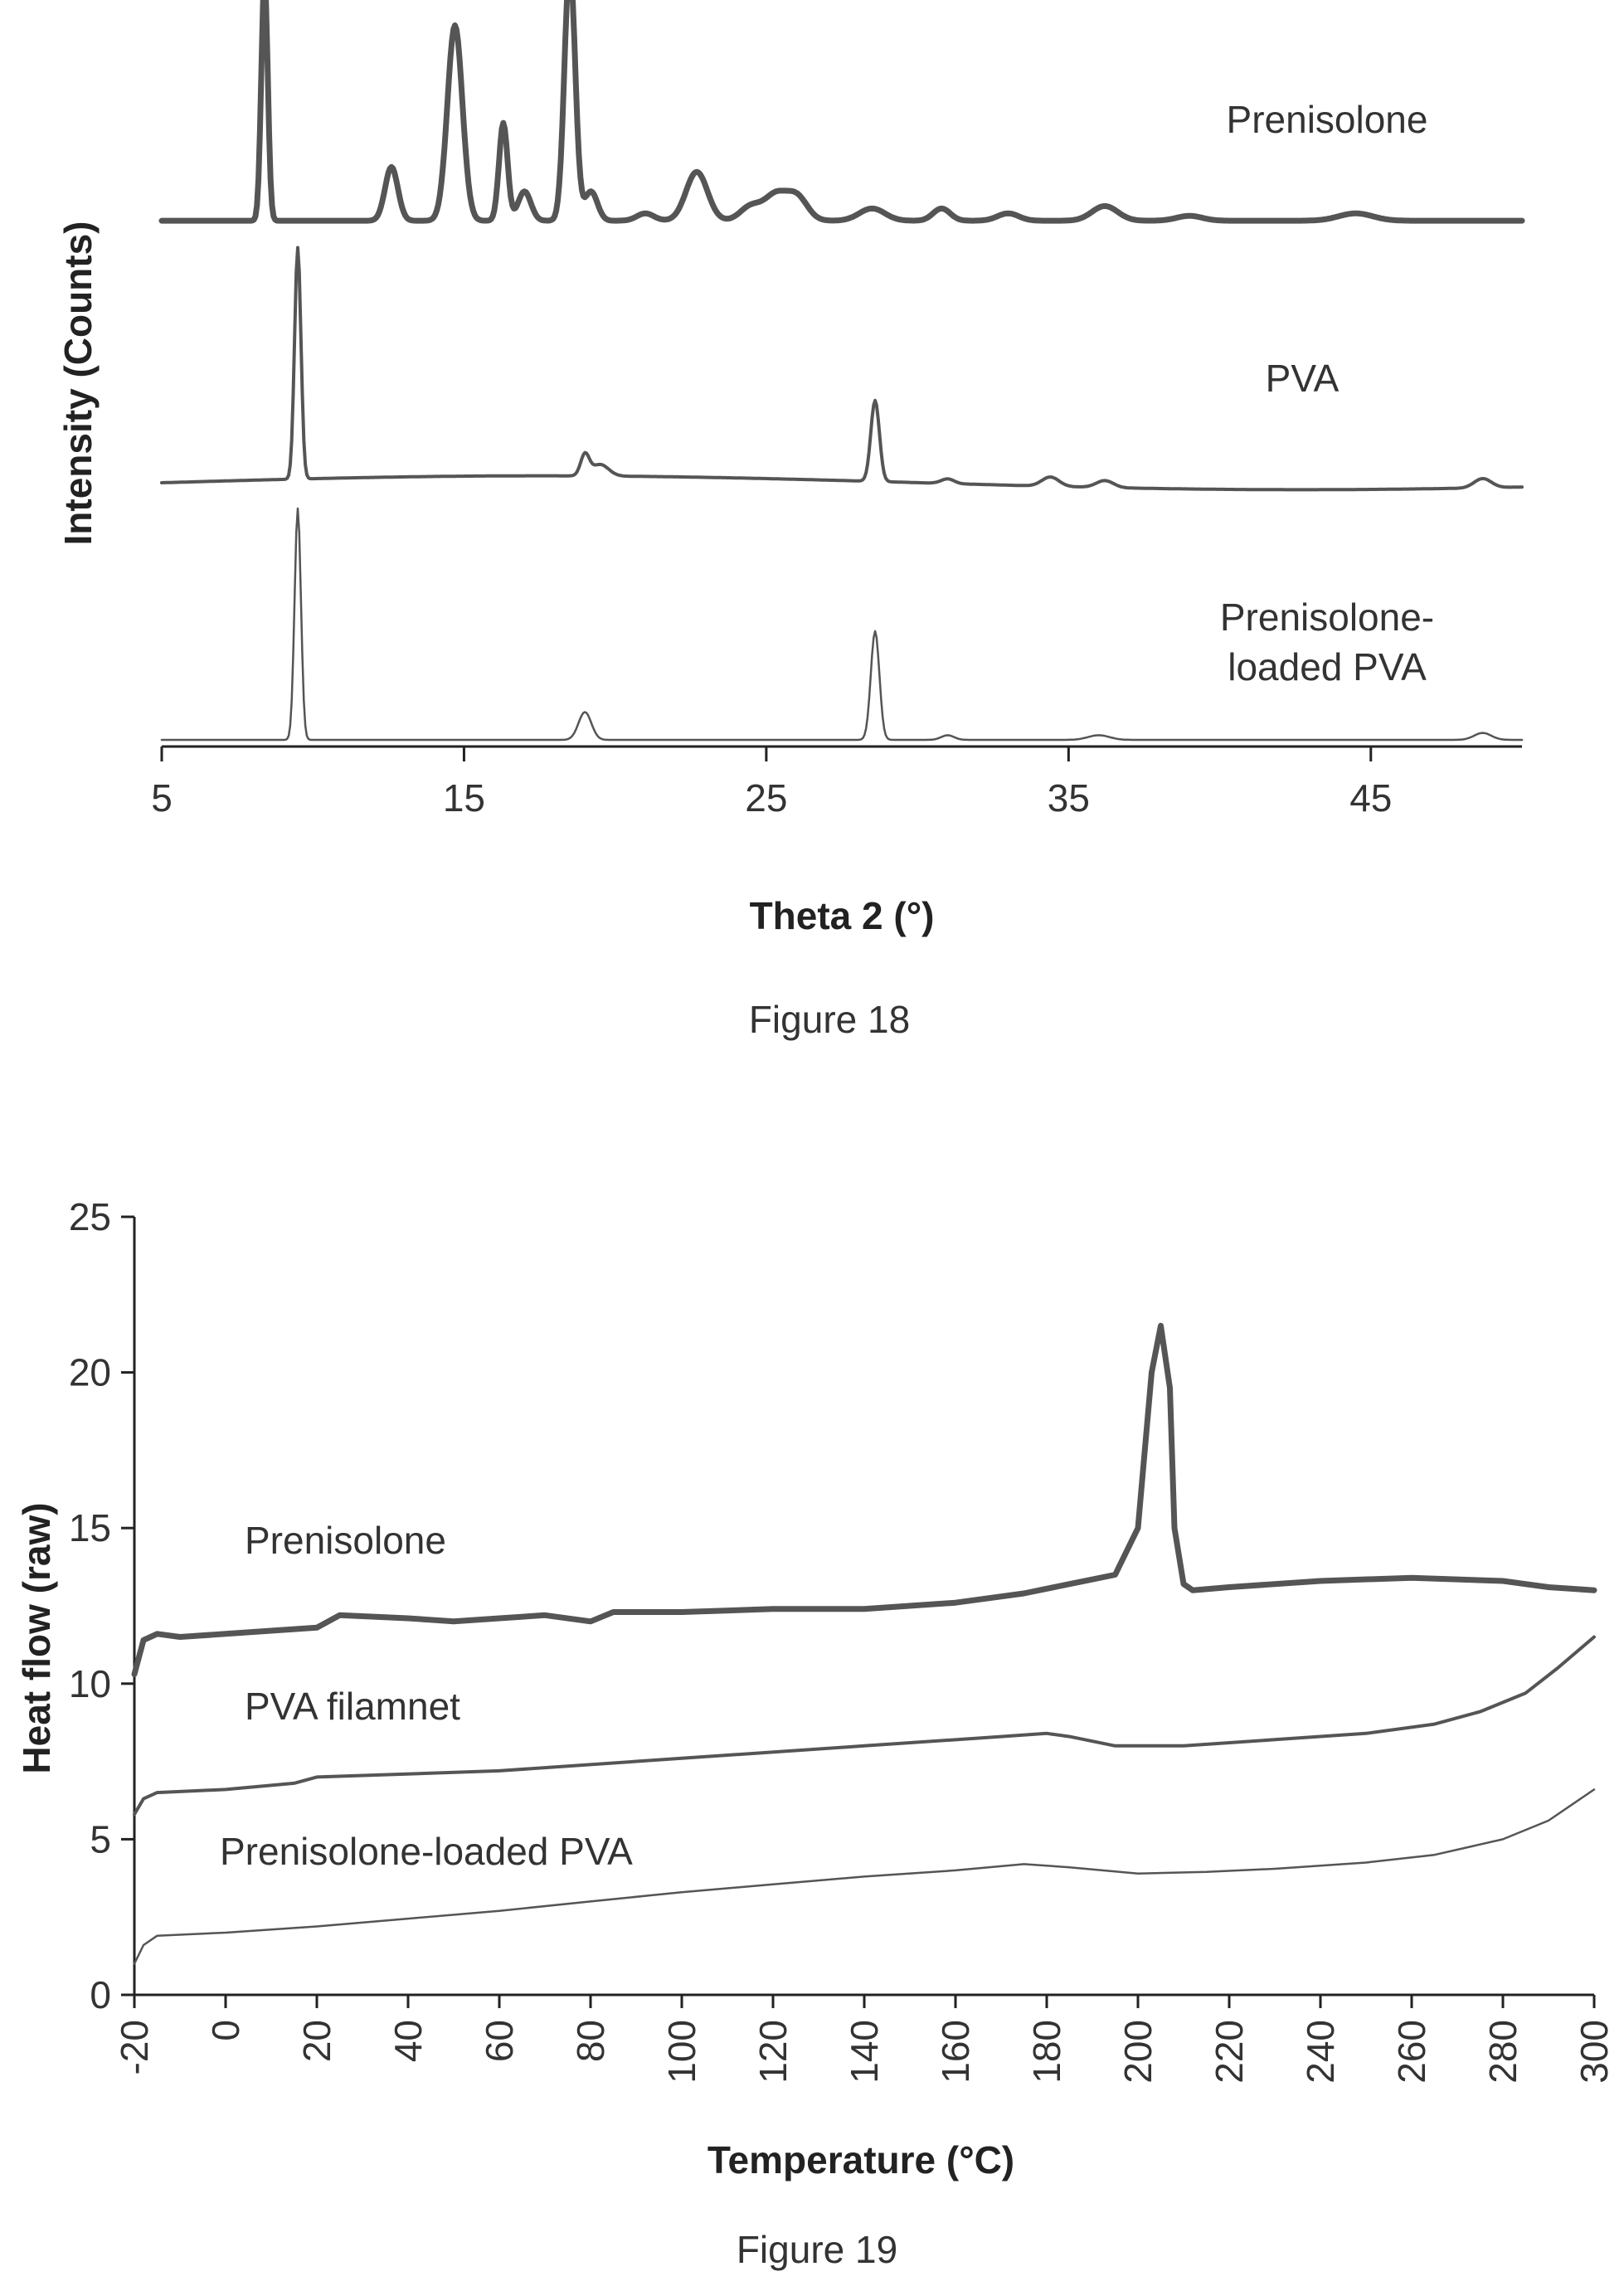 This screenshot has height=2286, width=1624. I want to click on figure-18-caption: Figure 18, so click(829, 1020).